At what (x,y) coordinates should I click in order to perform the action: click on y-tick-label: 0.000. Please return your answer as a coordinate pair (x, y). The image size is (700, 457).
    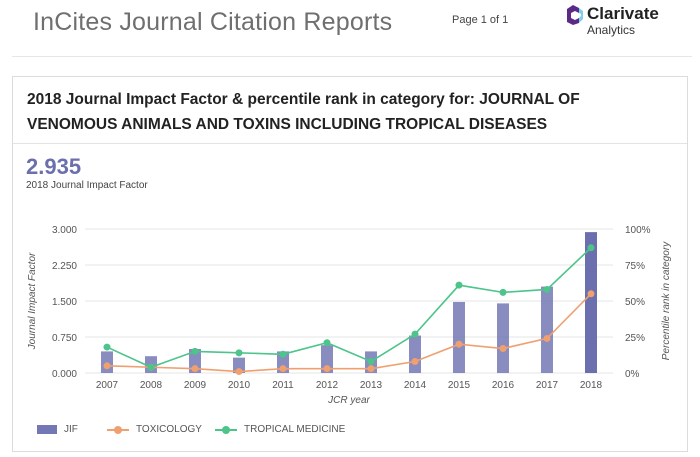
    Looking at the image, I should click on (64, 374).